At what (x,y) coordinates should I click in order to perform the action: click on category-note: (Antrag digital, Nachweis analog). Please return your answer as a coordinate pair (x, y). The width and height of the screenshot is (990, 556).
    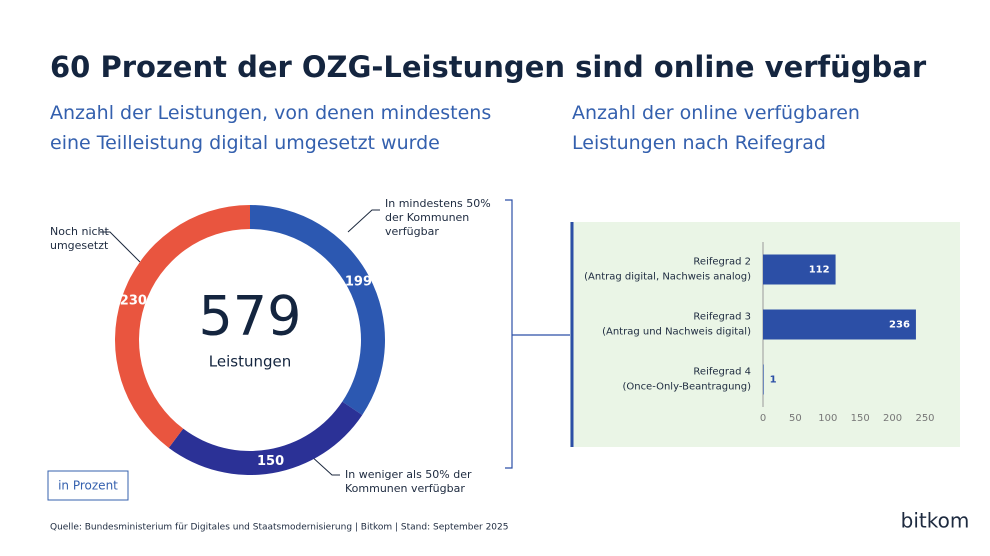
    Looking at the image, I should click on (667, 277).